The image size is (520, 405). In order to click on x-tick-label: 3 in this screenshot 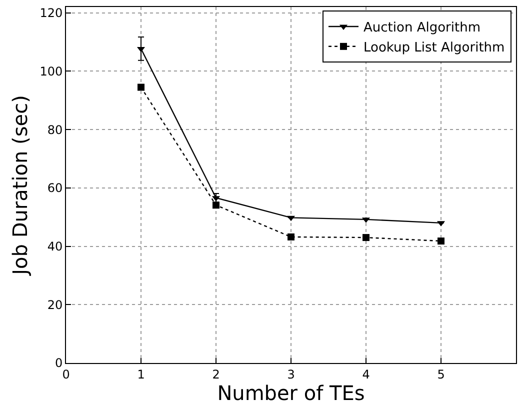, I will do `click(291, 374)`.